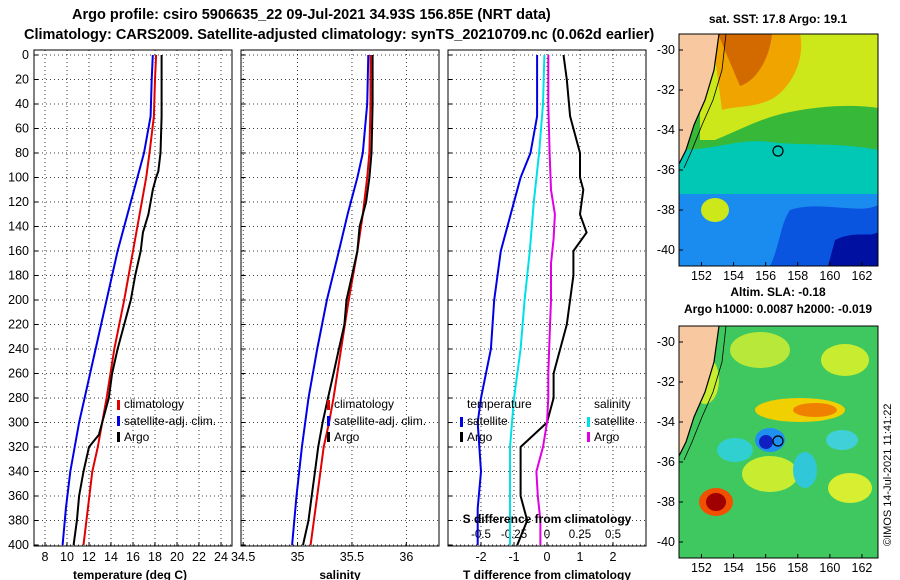  I want to click on sst-map-field, so click(778, 150).